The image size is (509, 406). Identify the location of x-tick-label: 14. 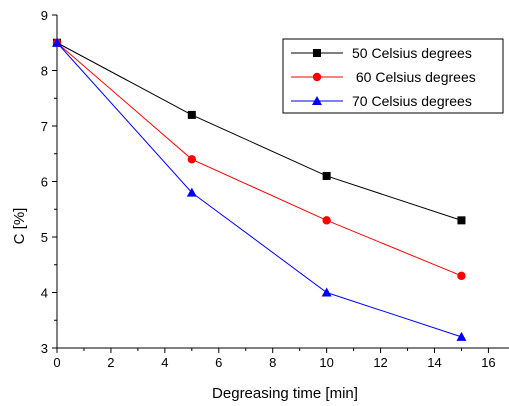
(434, 362).